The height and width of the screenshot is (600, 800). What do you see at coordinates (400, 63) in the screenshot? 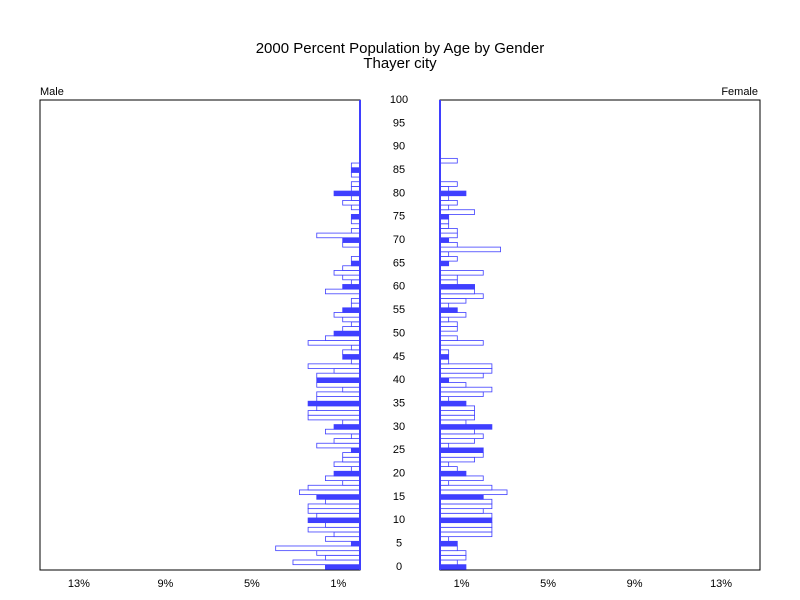
I see `chart-subtitle: Thayer city` at bounding box center [400, 63].